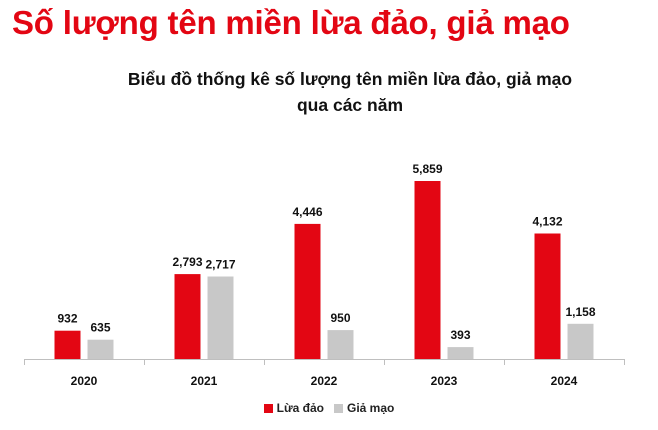  What do you see at coordinates (444, 381) in the screenshot?
I see `category-label-2023: 2023` at bounding box center [444, 381].